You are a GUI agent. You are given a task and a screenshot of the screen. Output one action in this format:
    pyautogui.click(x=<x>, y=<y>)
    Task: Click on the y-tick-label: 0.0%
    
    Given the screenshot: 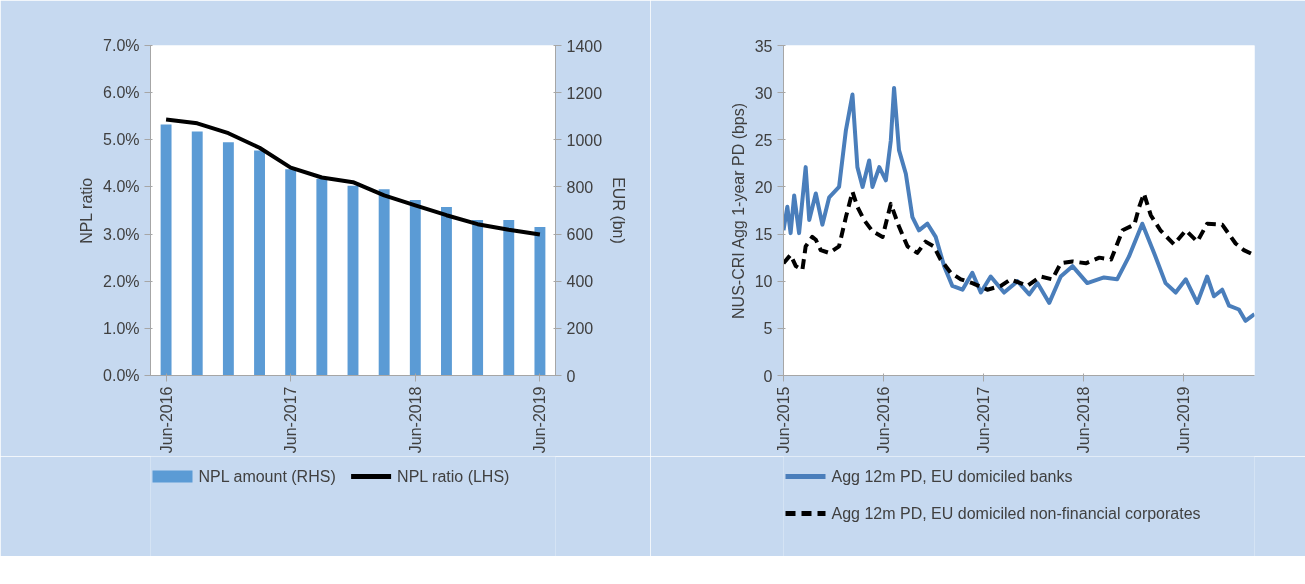 What is the action you would take?
    pyautogui.click(x=121, y=375)
    